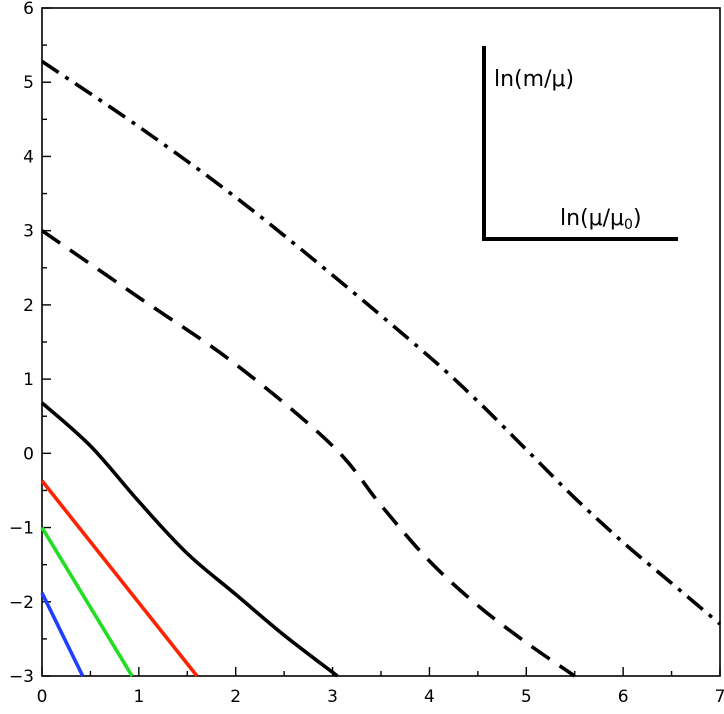 Image resolution: width=724 pixels, height=714 pixels. What do you see at coordinates (623, 697) in the screenshot?
I see `x-tick-label: 6` at bounding box center [623, 697].